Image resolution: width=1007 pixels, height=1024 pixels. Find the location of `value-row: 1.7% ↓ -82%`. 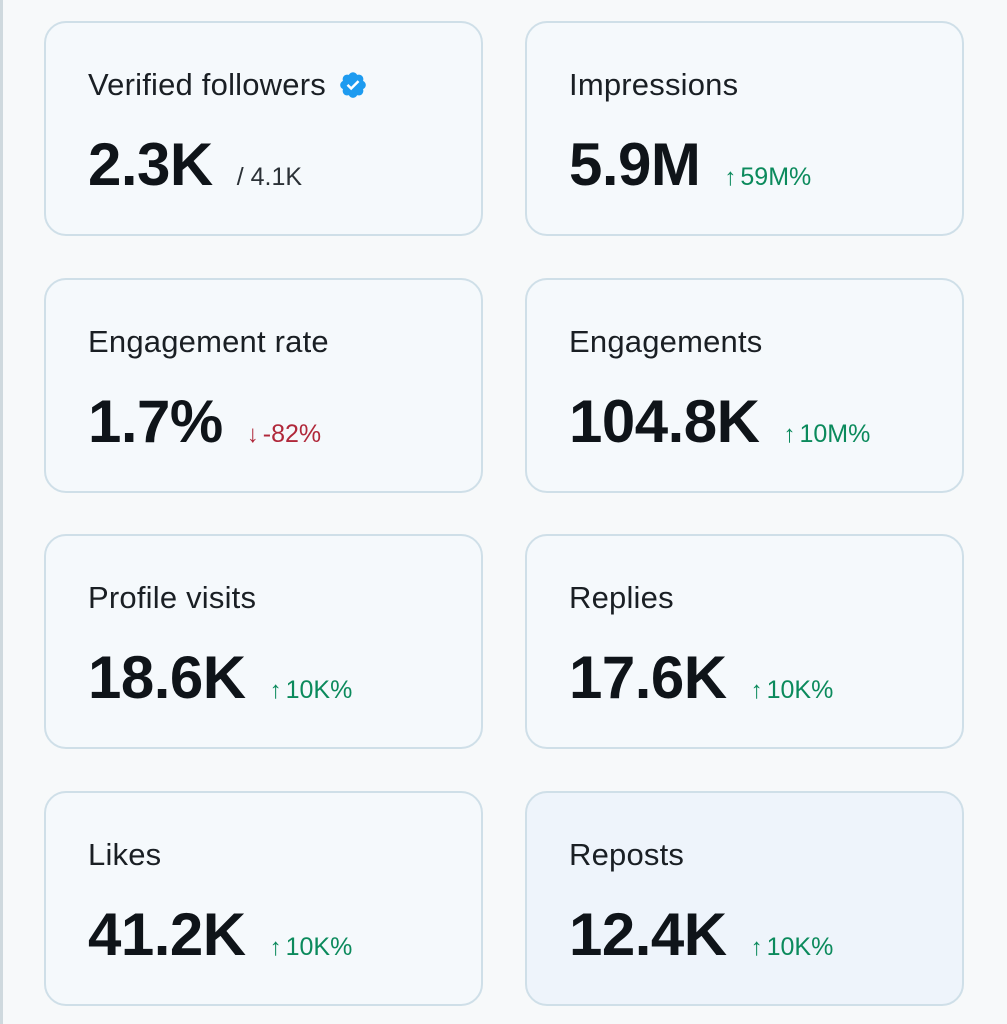

value-row: 1.7% ↓ -82% is located at coordinates (204, 422).